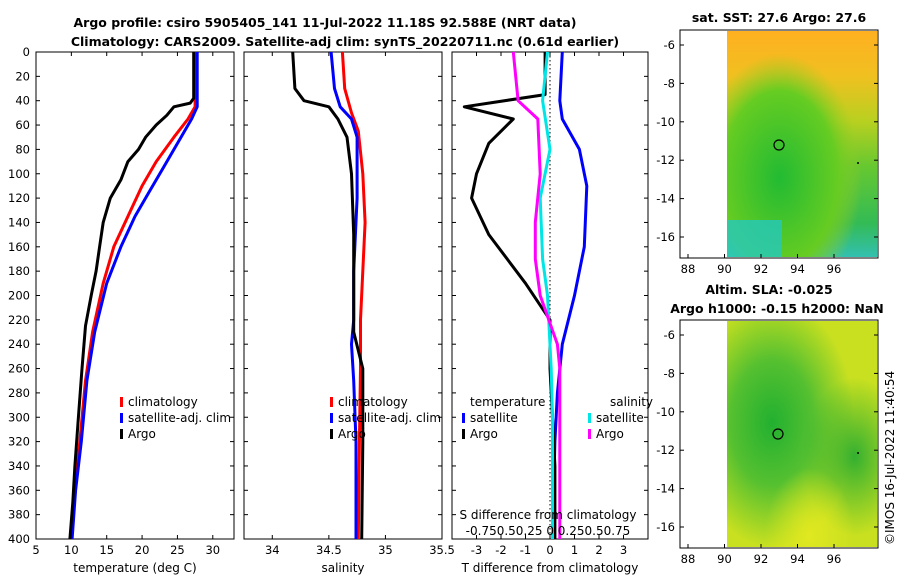 The height and width of the screenshot is (580, 900). Describe the element at coordinates (19, 490) in the screenshot. I see `depth-tick-label: 360` at that location.